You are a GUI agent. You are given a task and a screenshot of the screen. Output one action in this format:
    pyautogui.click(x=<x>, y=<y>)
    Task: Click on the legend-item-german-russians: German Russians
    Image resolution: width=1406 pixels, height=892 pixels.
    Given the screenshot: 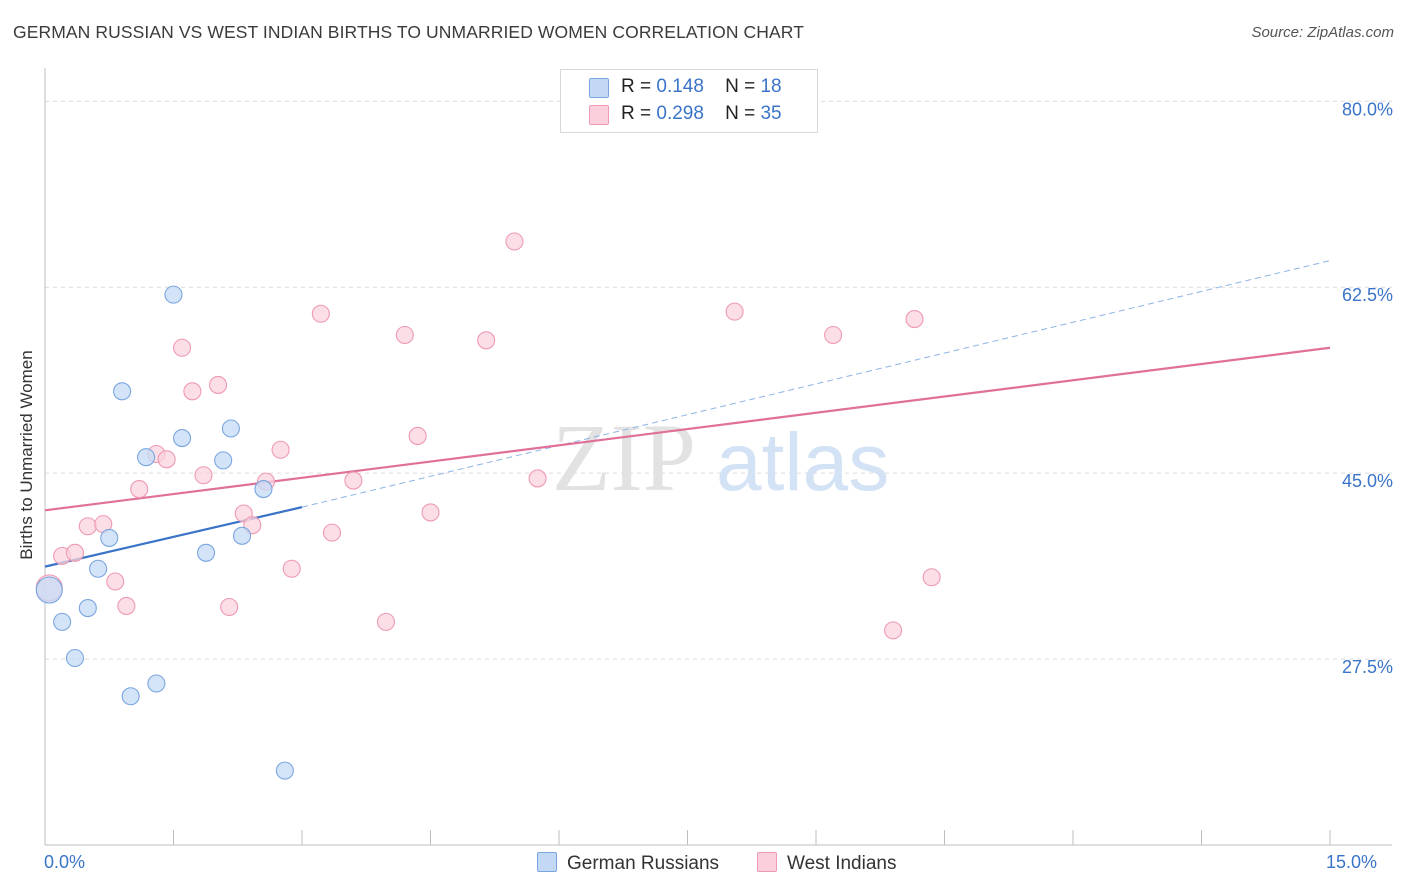 What is the action you would take?
    pyautogui.click(x=628, y=863)
    